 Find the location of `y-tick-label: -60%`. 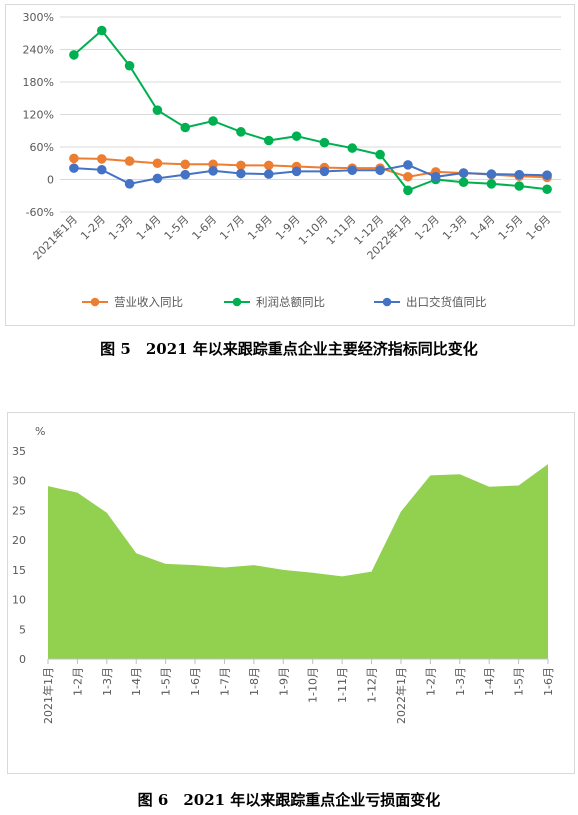

y-tick-label: -60% is located at coordinates (40, 212).